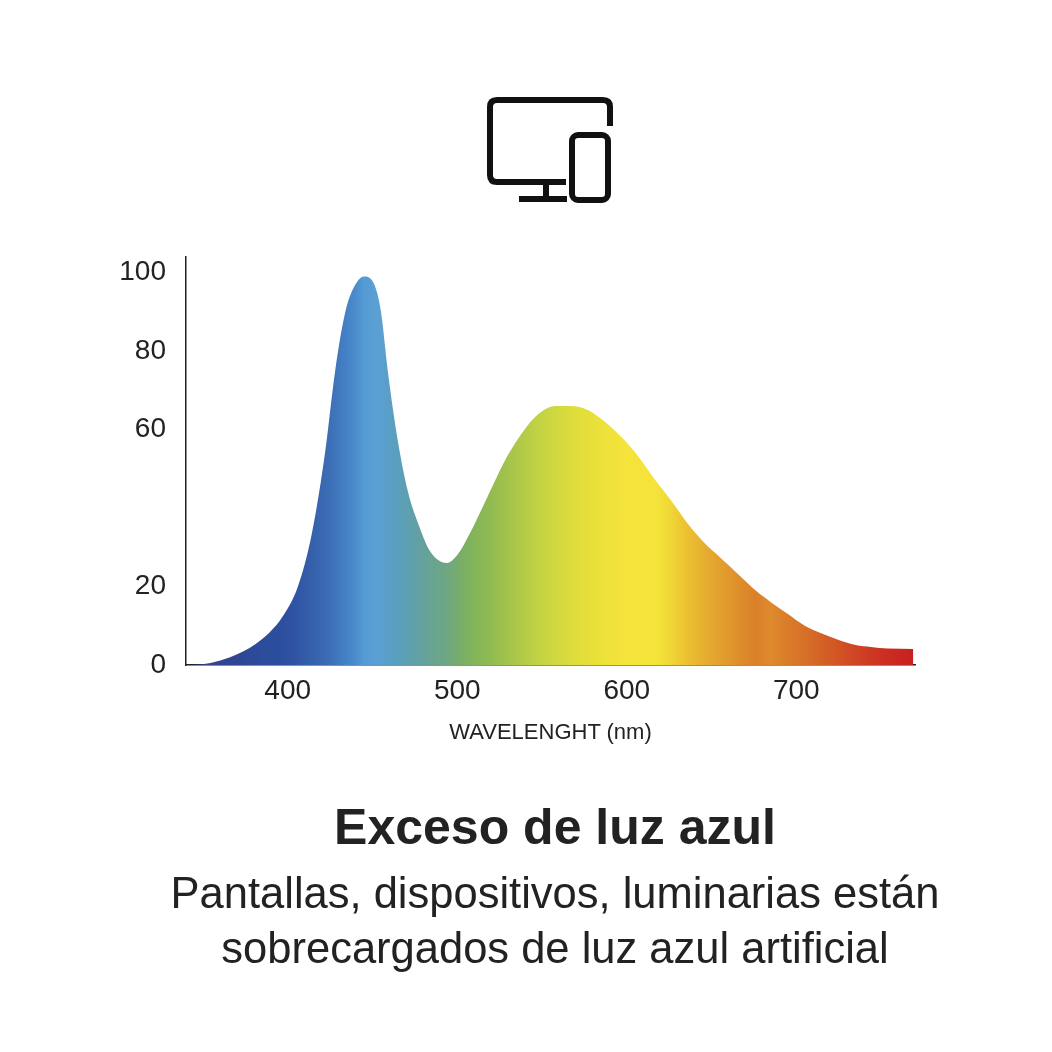 Image resolution: width=1052 pixels, height=1052 pixels. Describe the element at coordinates (796, 689) in the screenshot. I see `x-tick-label: 700` at that location.